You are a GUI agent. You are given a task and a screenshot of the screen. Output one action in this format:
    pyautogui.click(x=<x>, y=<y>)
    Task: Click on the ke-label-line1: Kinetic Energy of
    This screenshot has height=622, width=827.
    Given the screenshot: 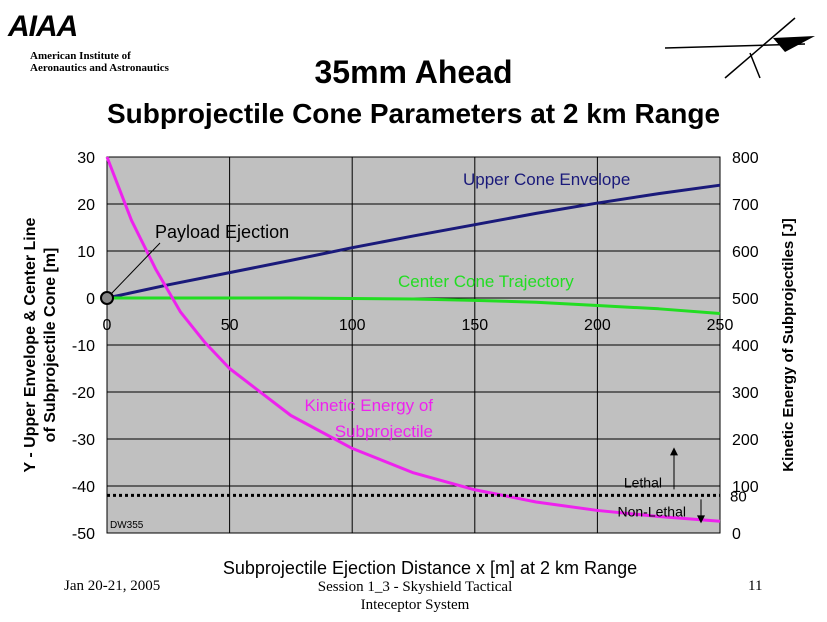 What is the action you would take?
    pyautogui.click(x=368, y=405)
    